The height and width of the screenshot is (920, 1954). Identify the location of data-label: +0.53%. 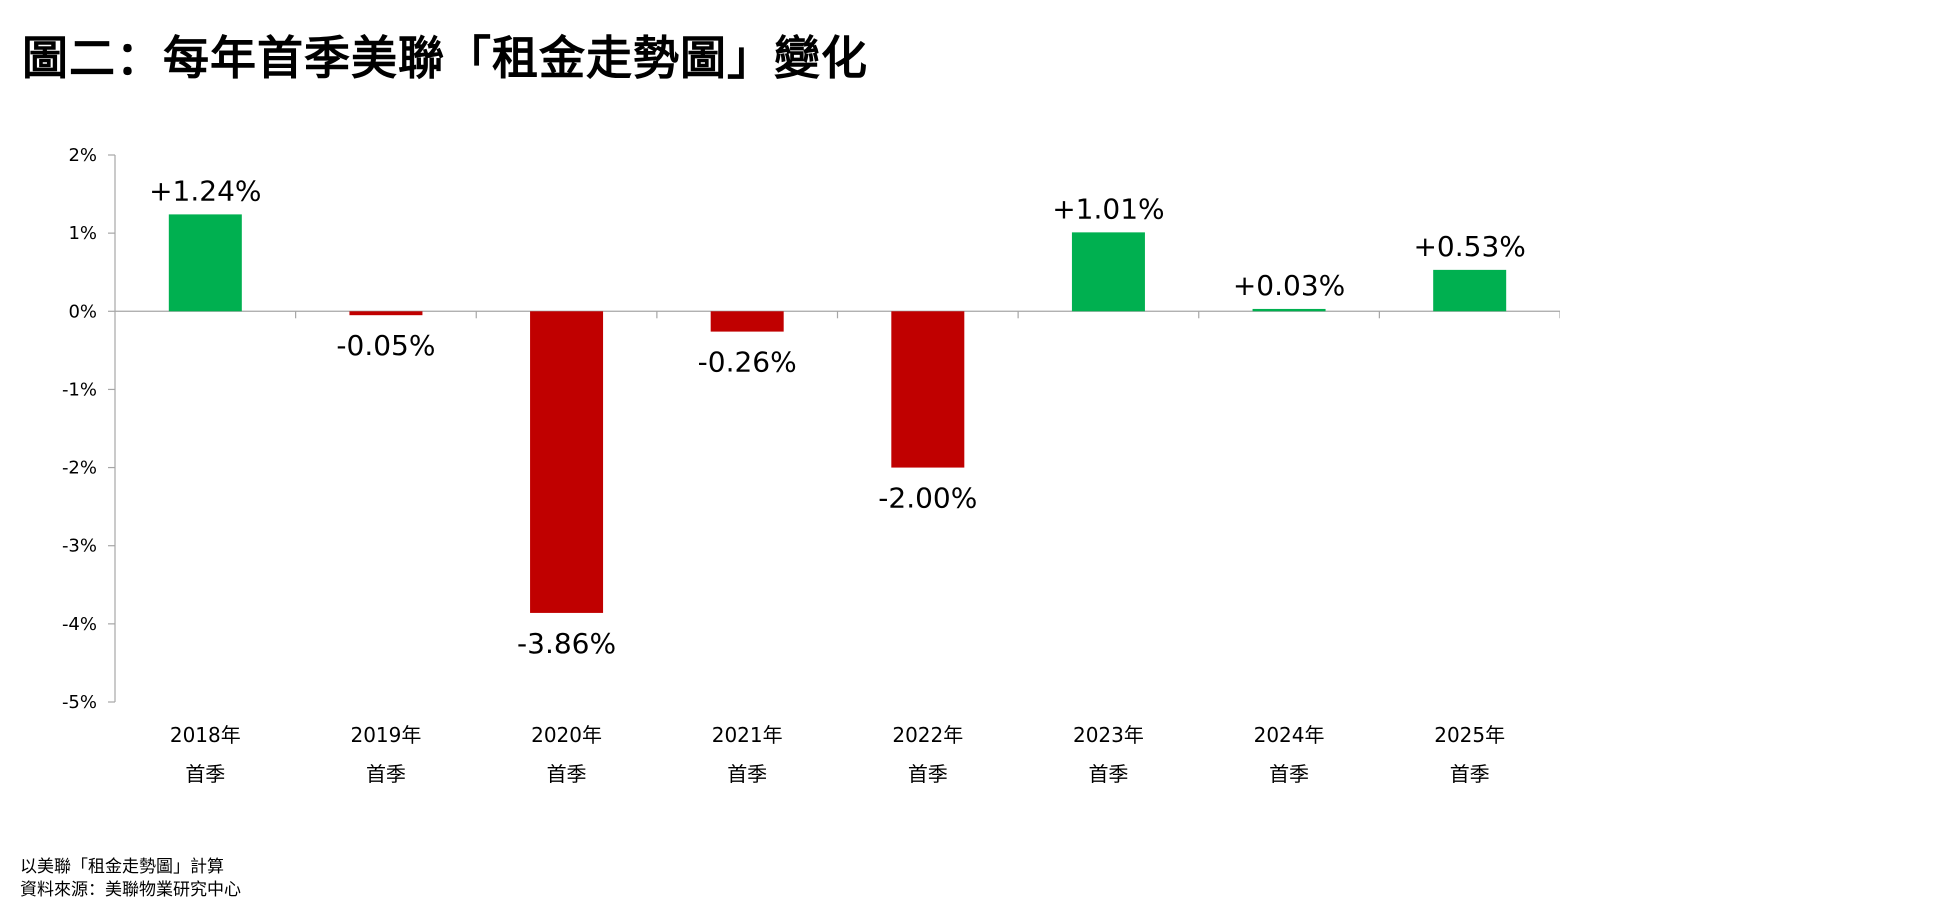
(1469, 246).